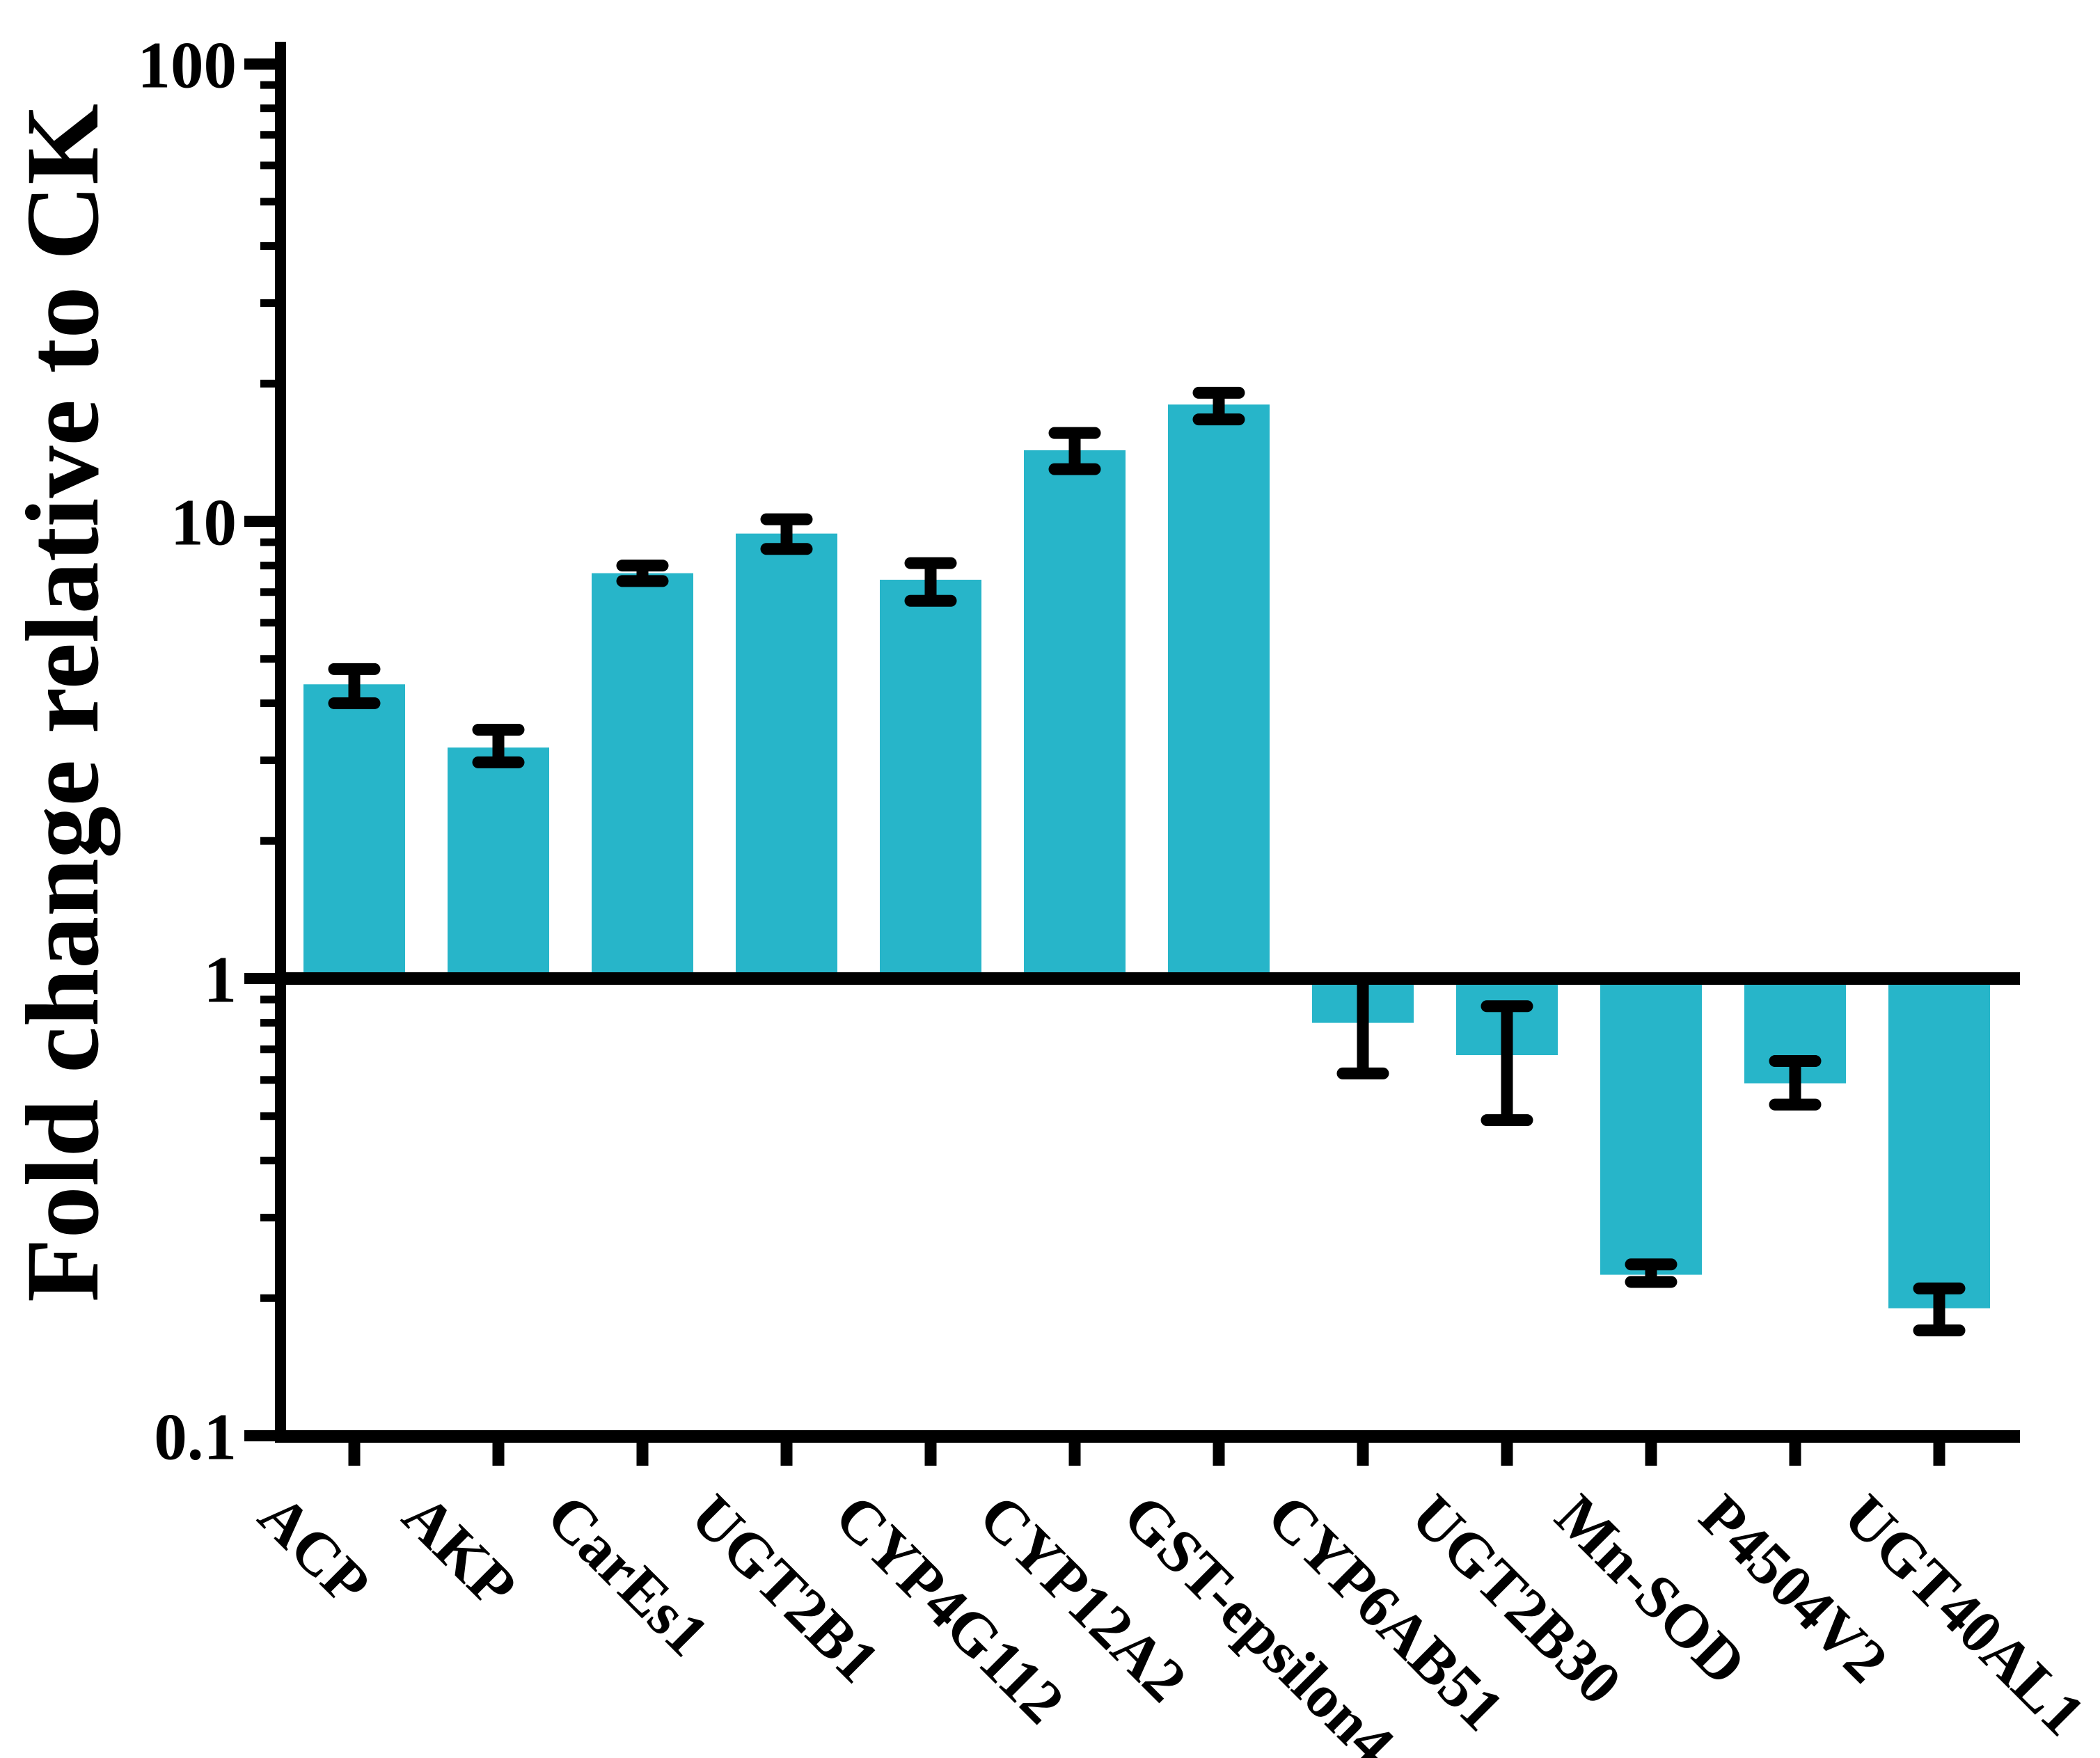  What do you see at coordinates (1219, 691) in the screenshot?
I see `bar-gst-epsilon4` at bounding box center [1219, 691].